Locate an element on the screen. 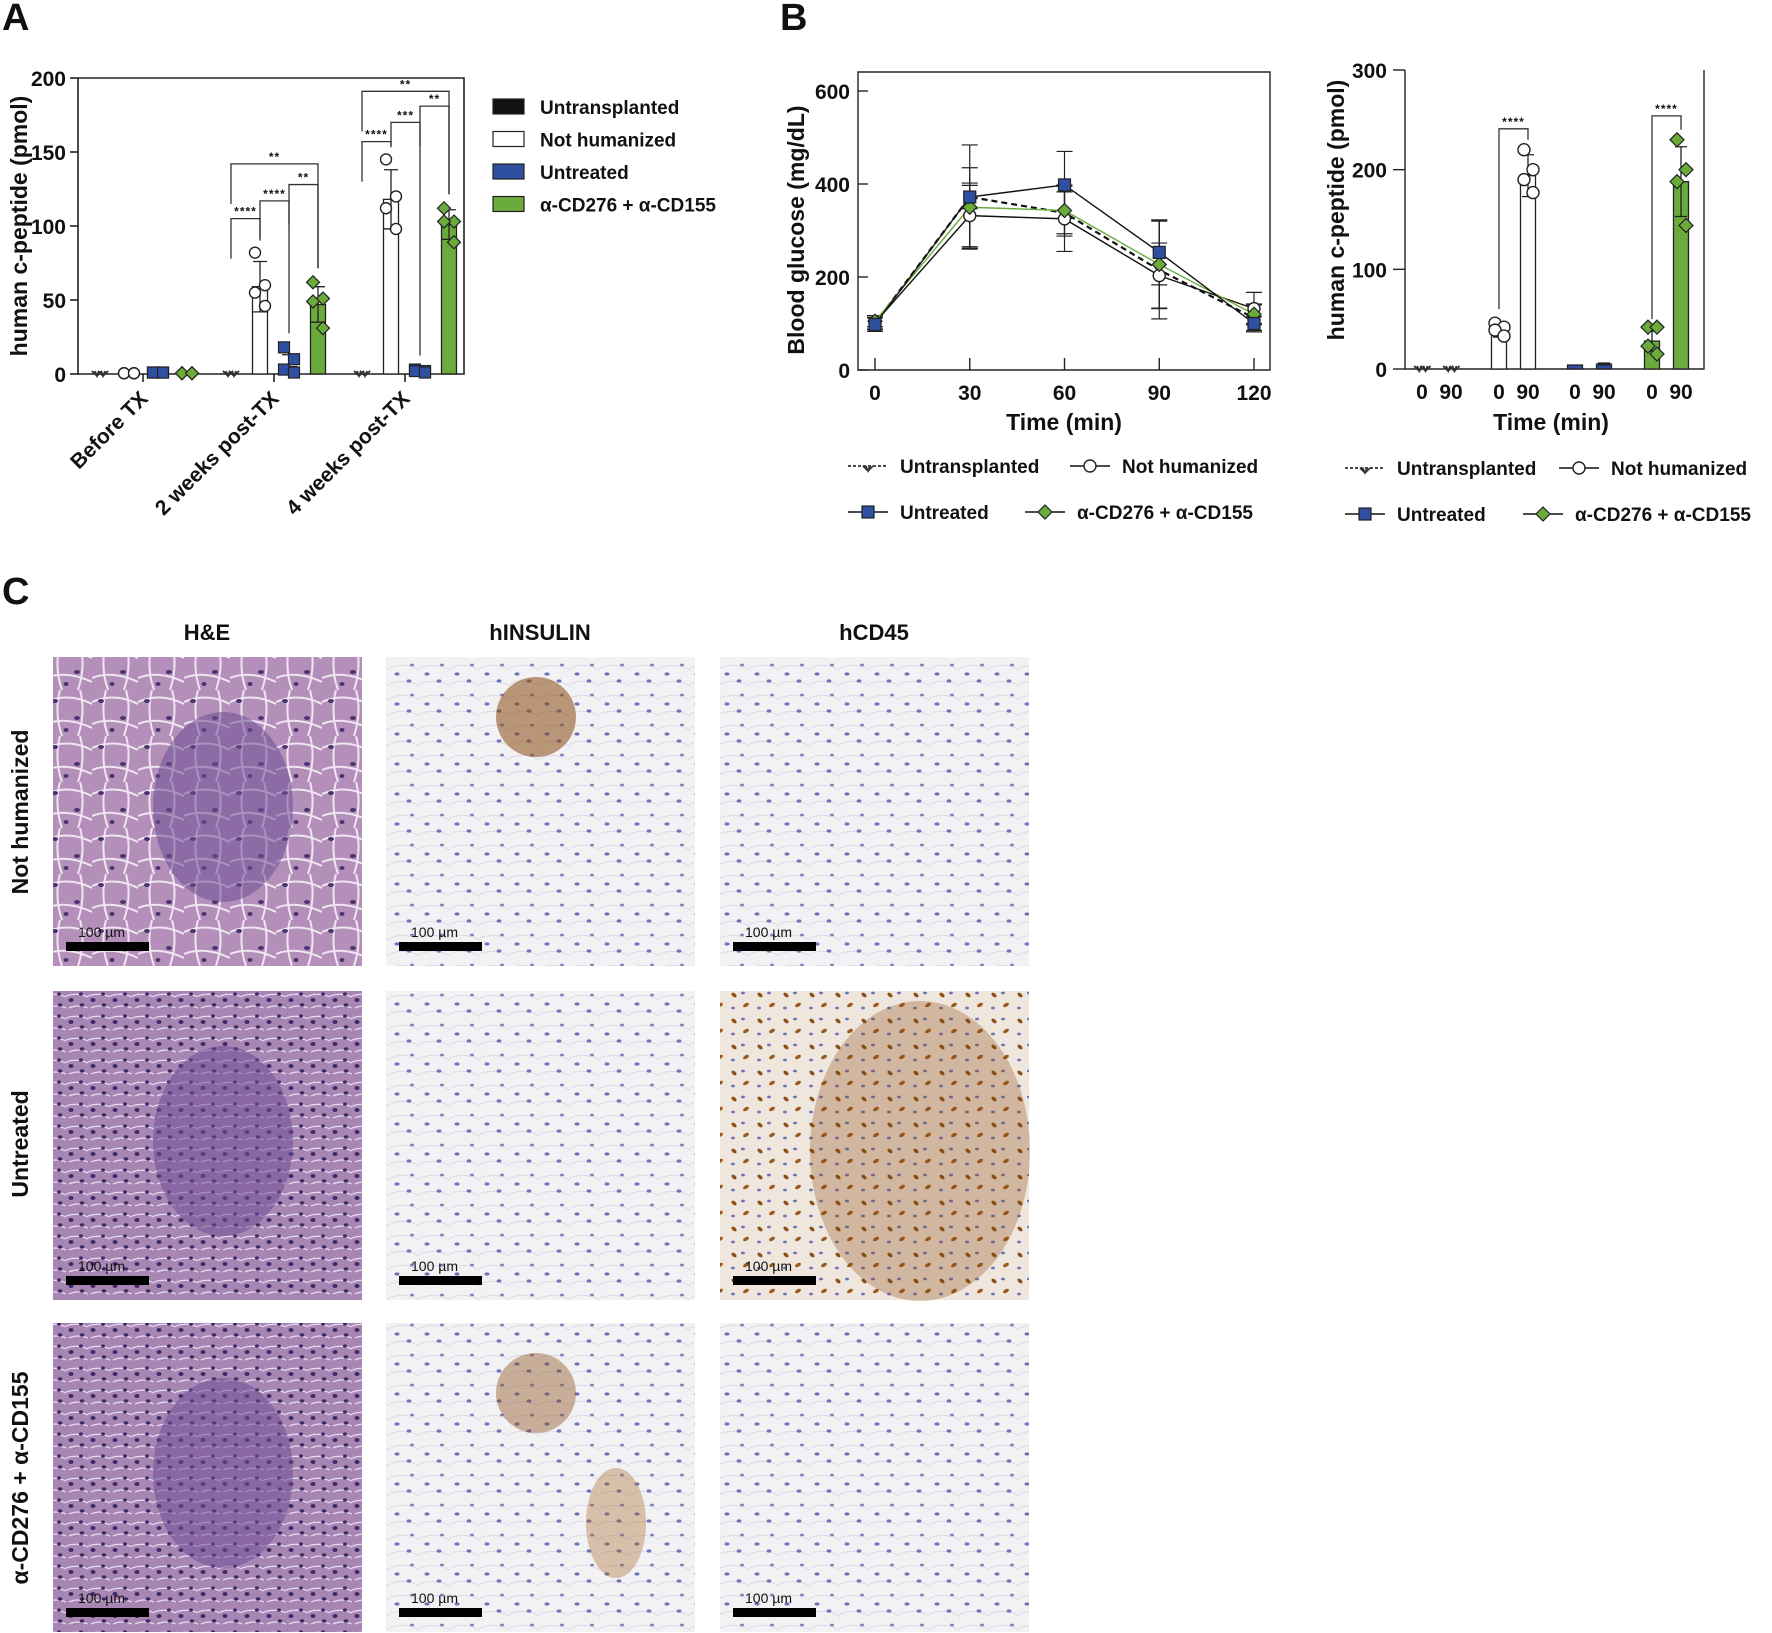 The image size is (1772, 1633). legend-item: Untransplanted is located at coordinates (943, 467).